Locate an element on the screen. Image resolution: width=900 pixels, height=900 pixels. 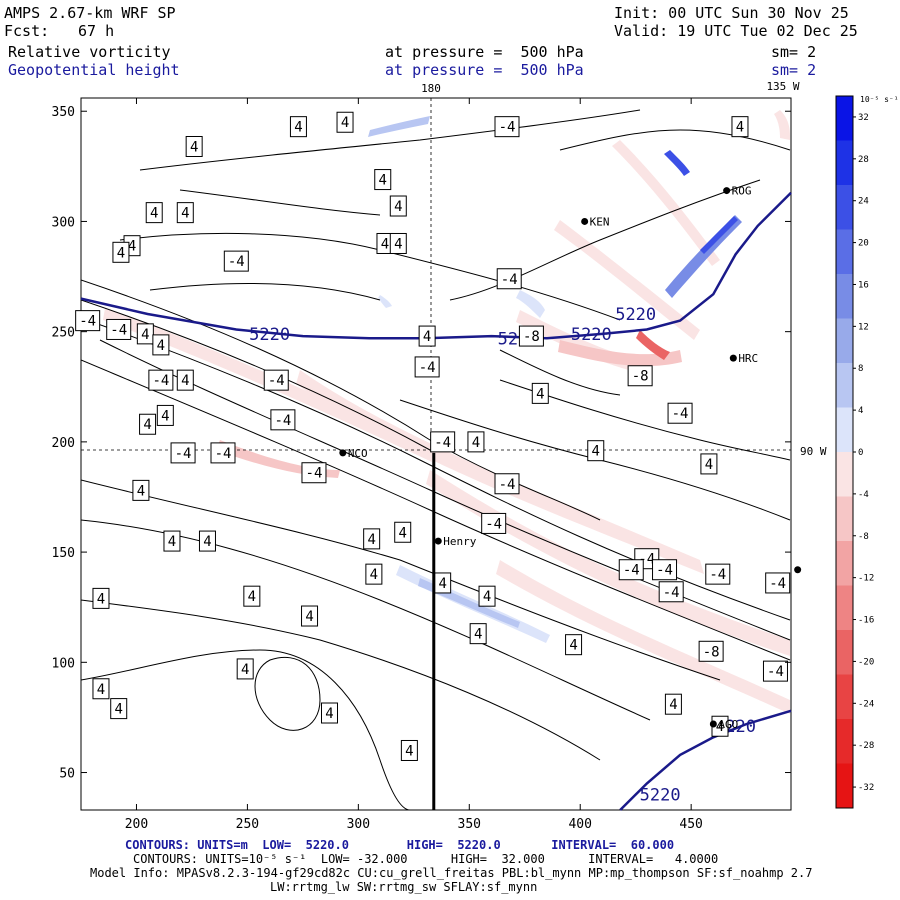
footer-physics-info: LW:rrtmg_lw SW:rrtmg_sw SFLAY:sf_mynn is located at coordinates (404, 887).